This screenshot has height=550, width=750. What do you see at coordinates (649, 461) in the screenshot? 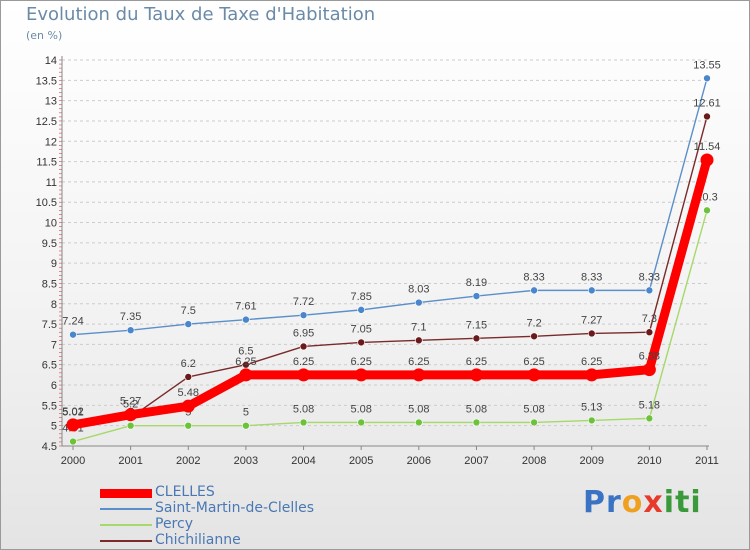
I see `x-tick-label: 2010` at bounding box center [649, 461].